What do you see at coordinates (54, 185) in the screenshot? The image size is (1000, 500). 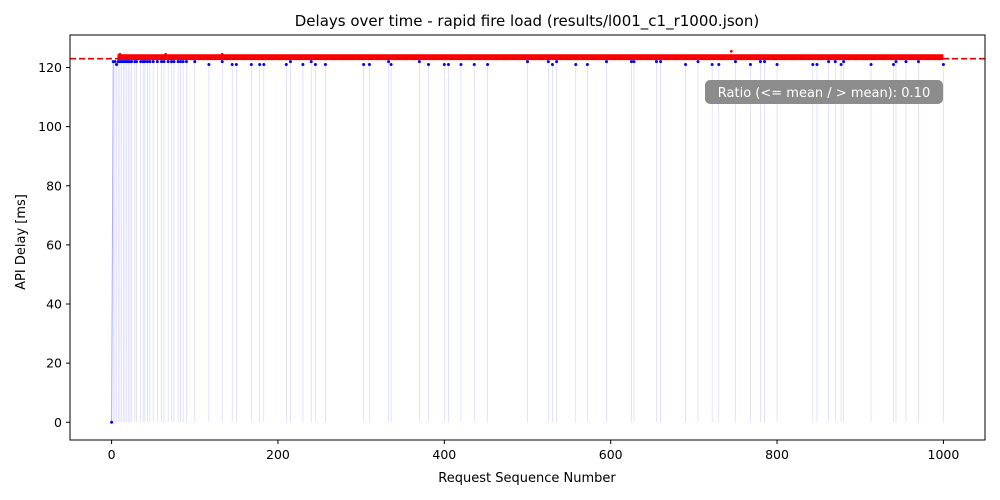 I see `y-tick-label: 80` at bounding box center [54, 185].